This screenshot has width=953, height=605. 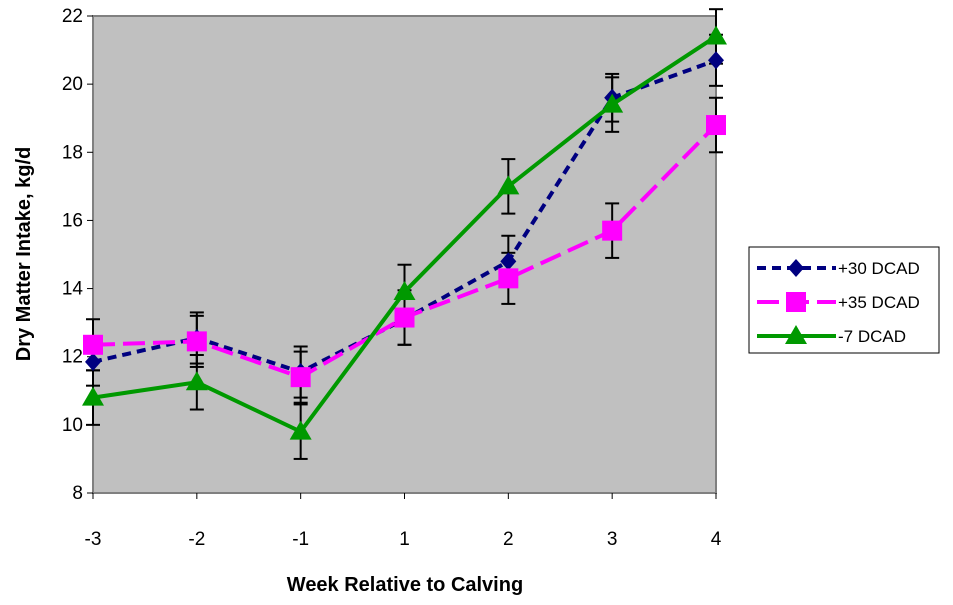 What do you see at coordinates (404, 539) in the screenshot?
I see `x-tick-label: 1` at bounding box center [404, 539].